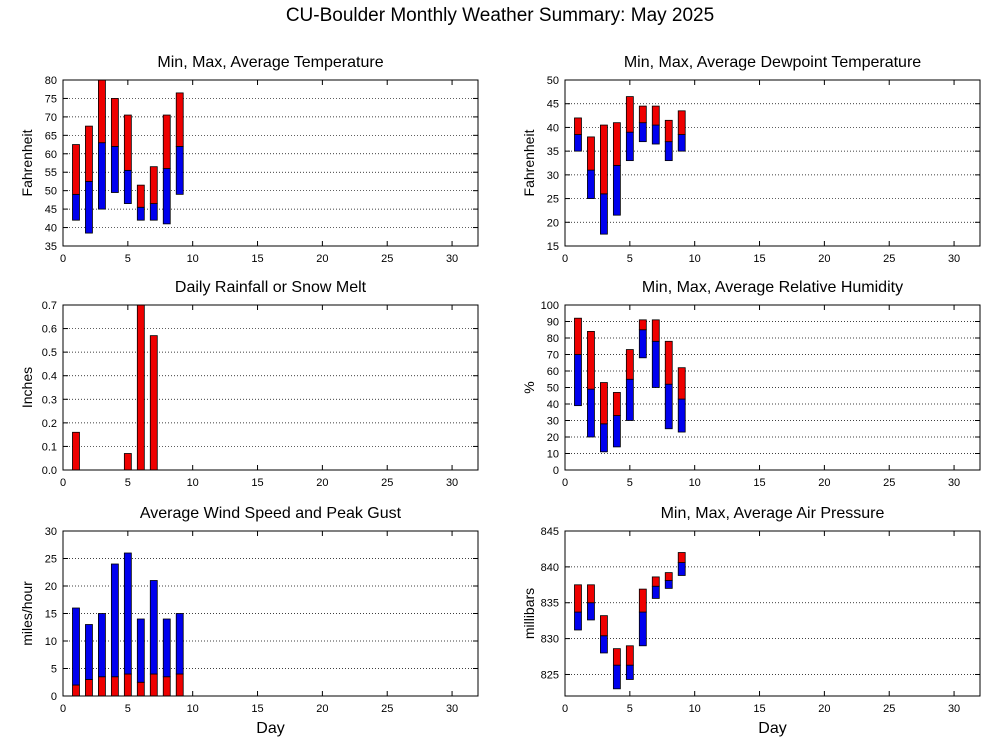  Describe the element at coordinates (550, 568) in the screenshot. I see `y-tick-label: 840` at that location.